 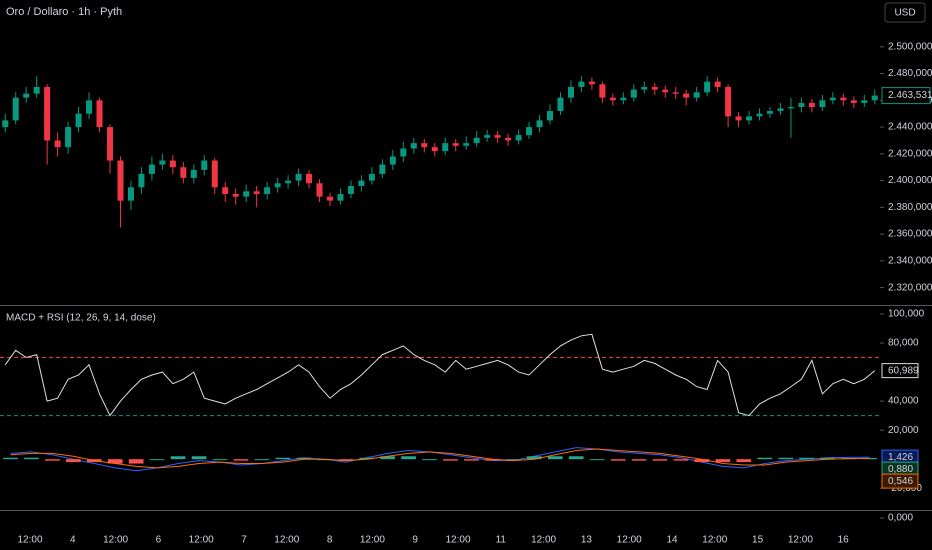 I want to click on currency-label: USD, so click(x=904, y=13).